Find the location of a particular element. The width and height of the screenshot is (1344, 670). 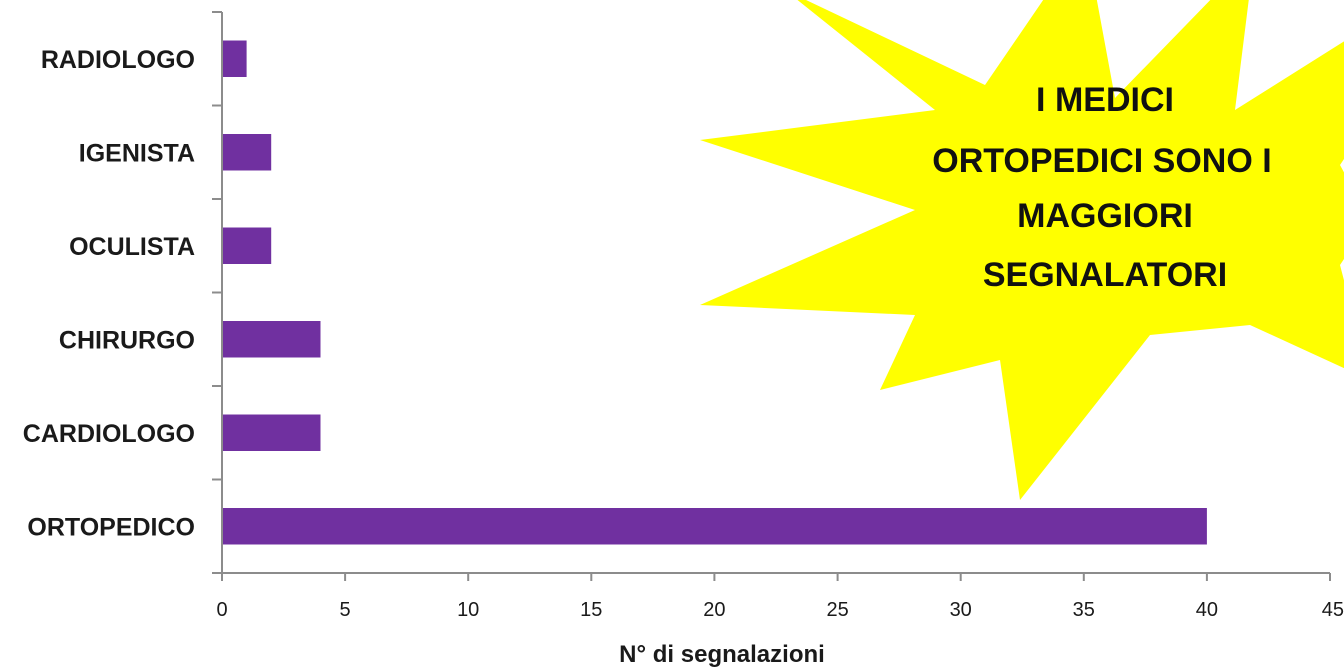

category-label-radiologo: RADIOLOGO is located at coordinates (118, 60).